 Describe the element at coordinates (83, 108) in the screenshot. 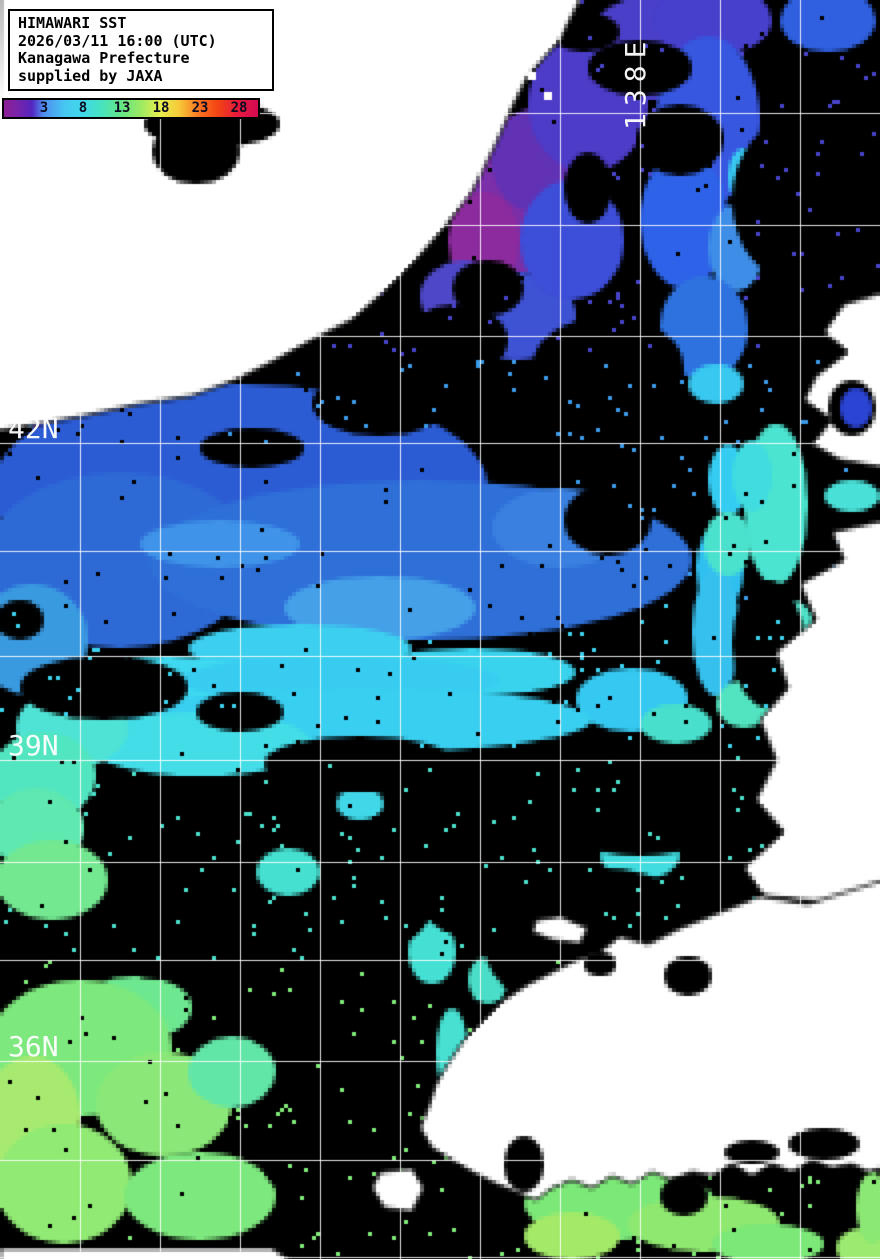

I see `colorbar-tick-8: 8` at that location.